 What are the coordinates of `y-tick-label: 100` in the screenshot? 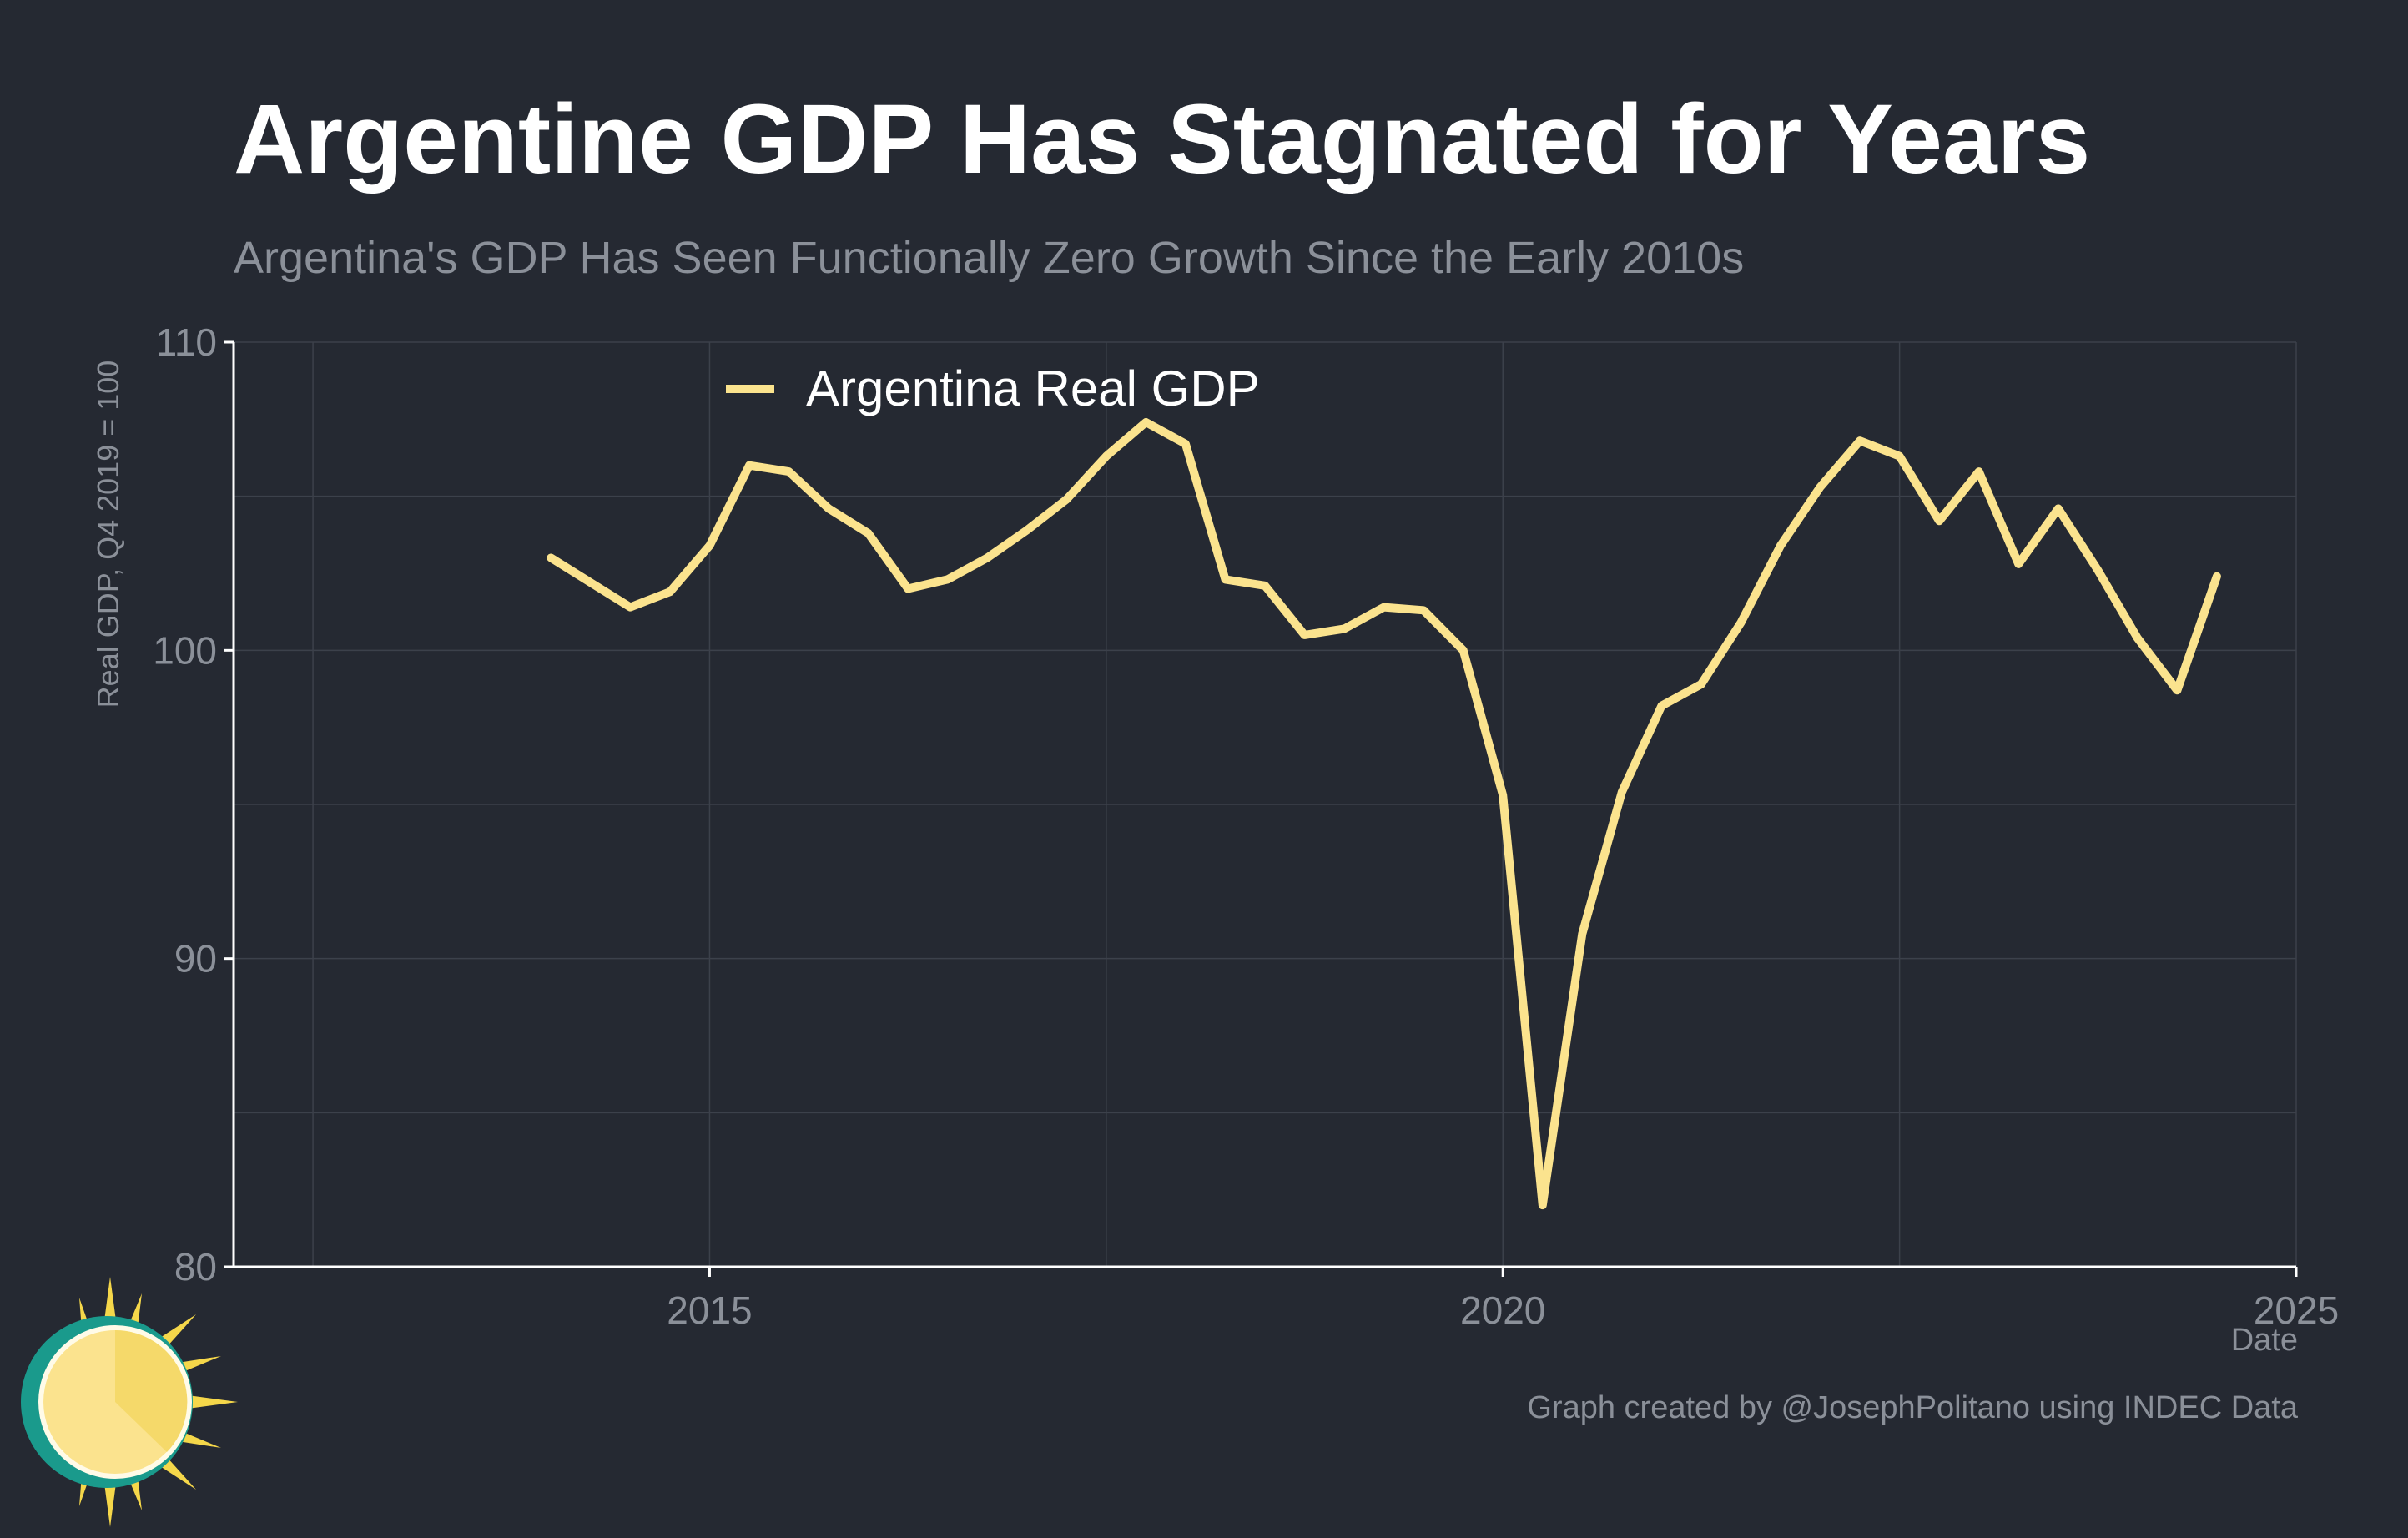 It's located at (185, 650).